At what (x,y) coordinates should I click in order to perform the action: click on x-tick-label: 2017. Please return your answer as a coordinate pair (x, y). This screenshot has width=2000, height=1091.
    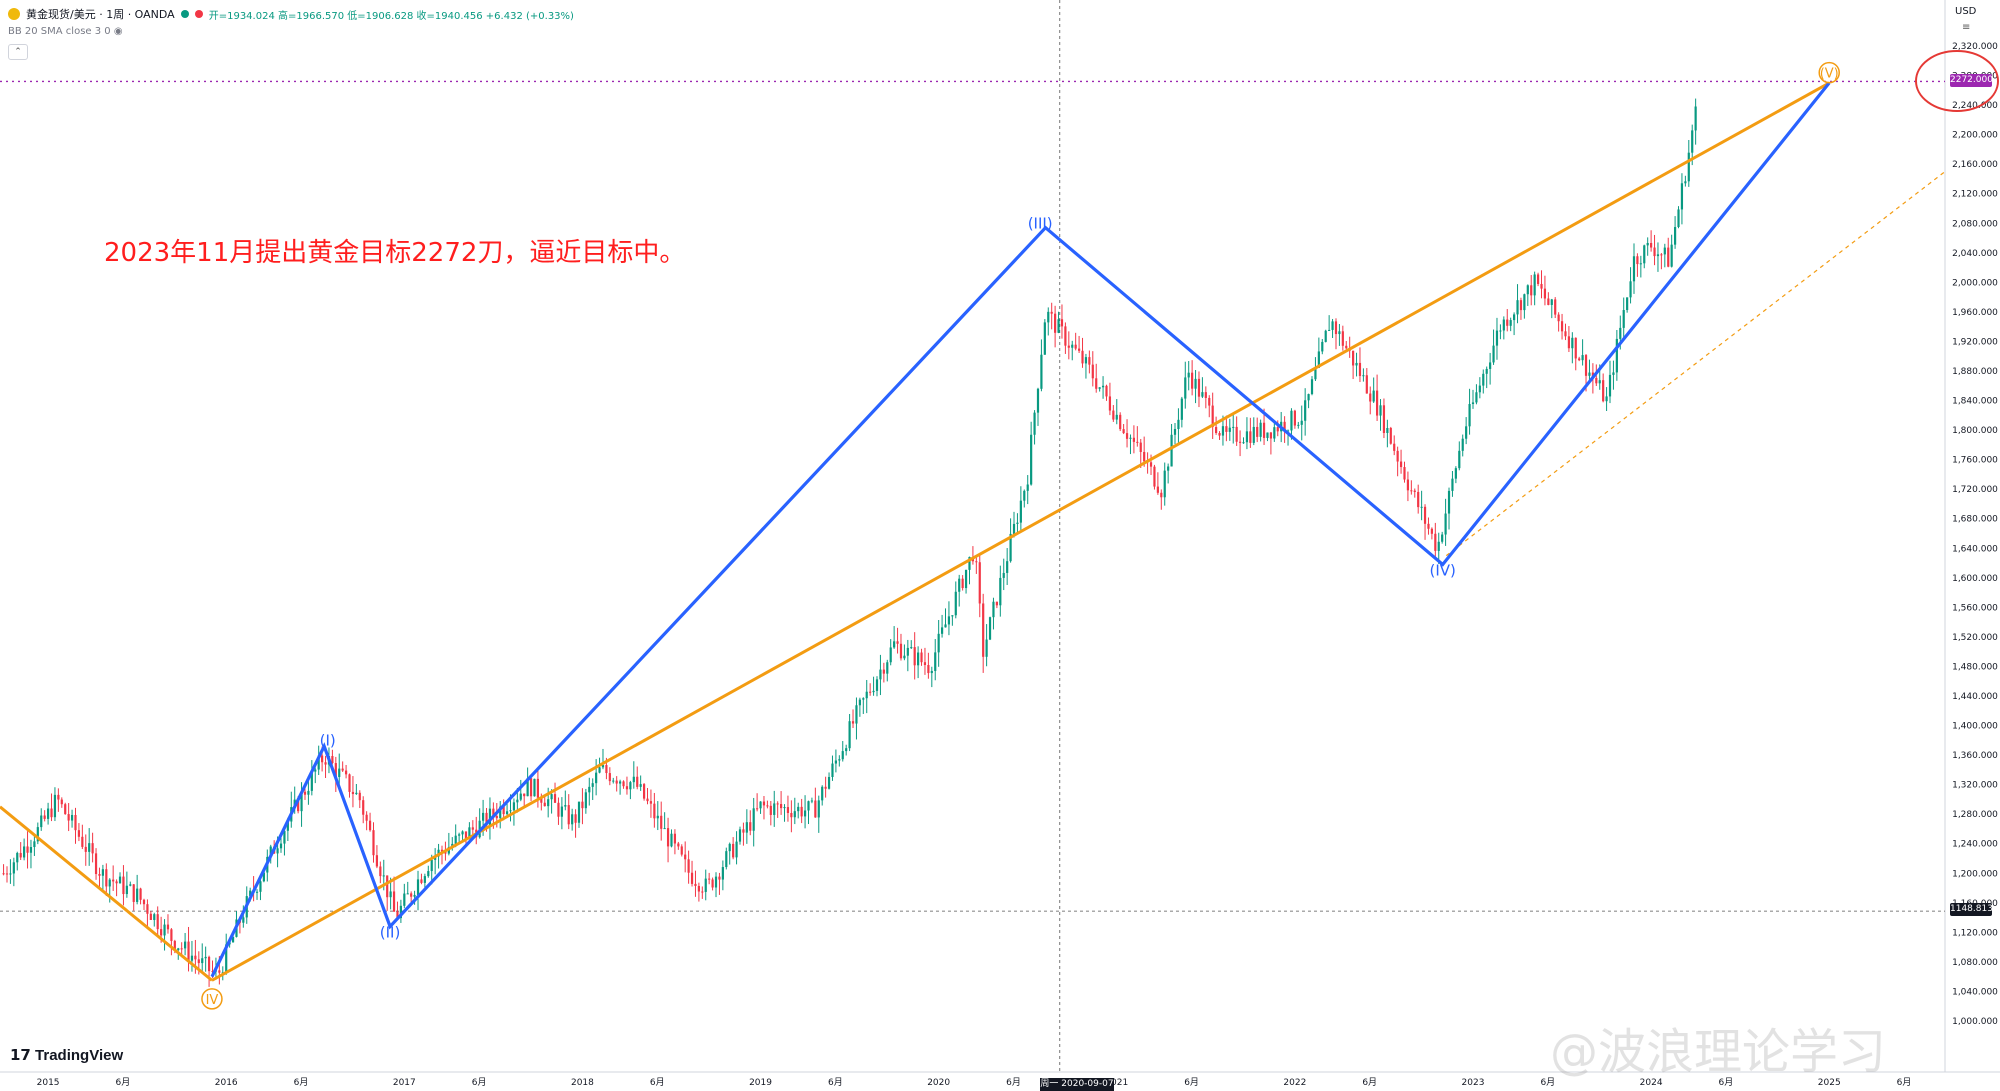
    Looking at the image, I should click on (404, 1083).